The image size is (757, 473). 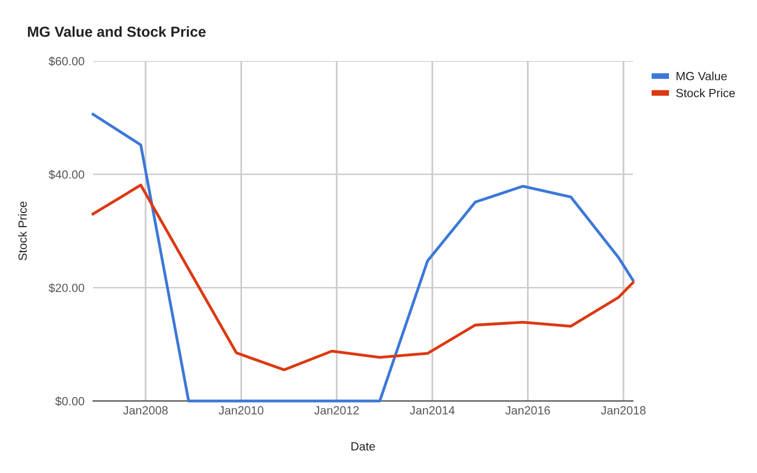 I want to click on x-tick-label: Jan2018, so click(x=623, y=410).